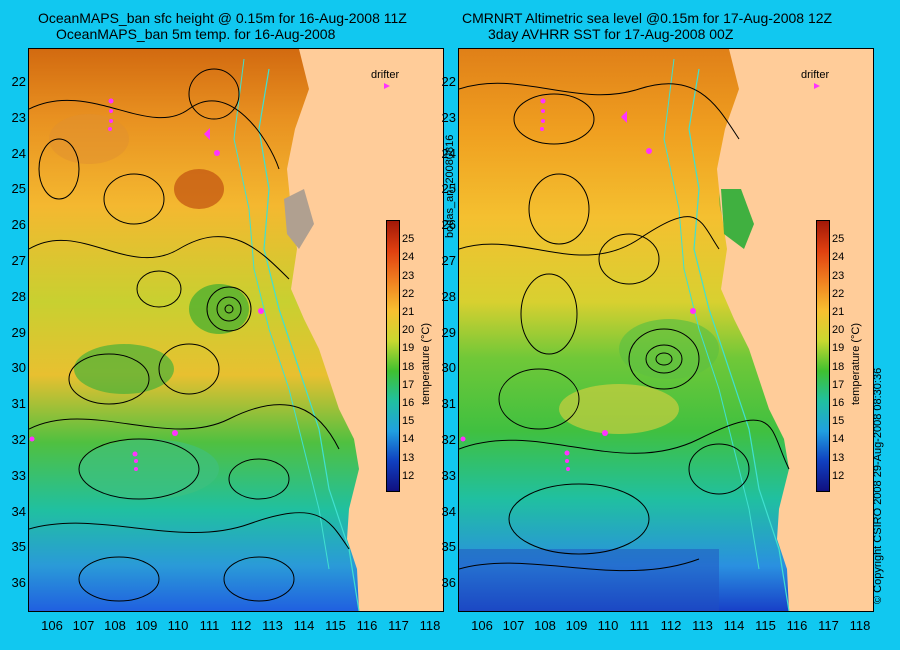  I want to click on left-cbar-tick: 22, so click(408, 294).